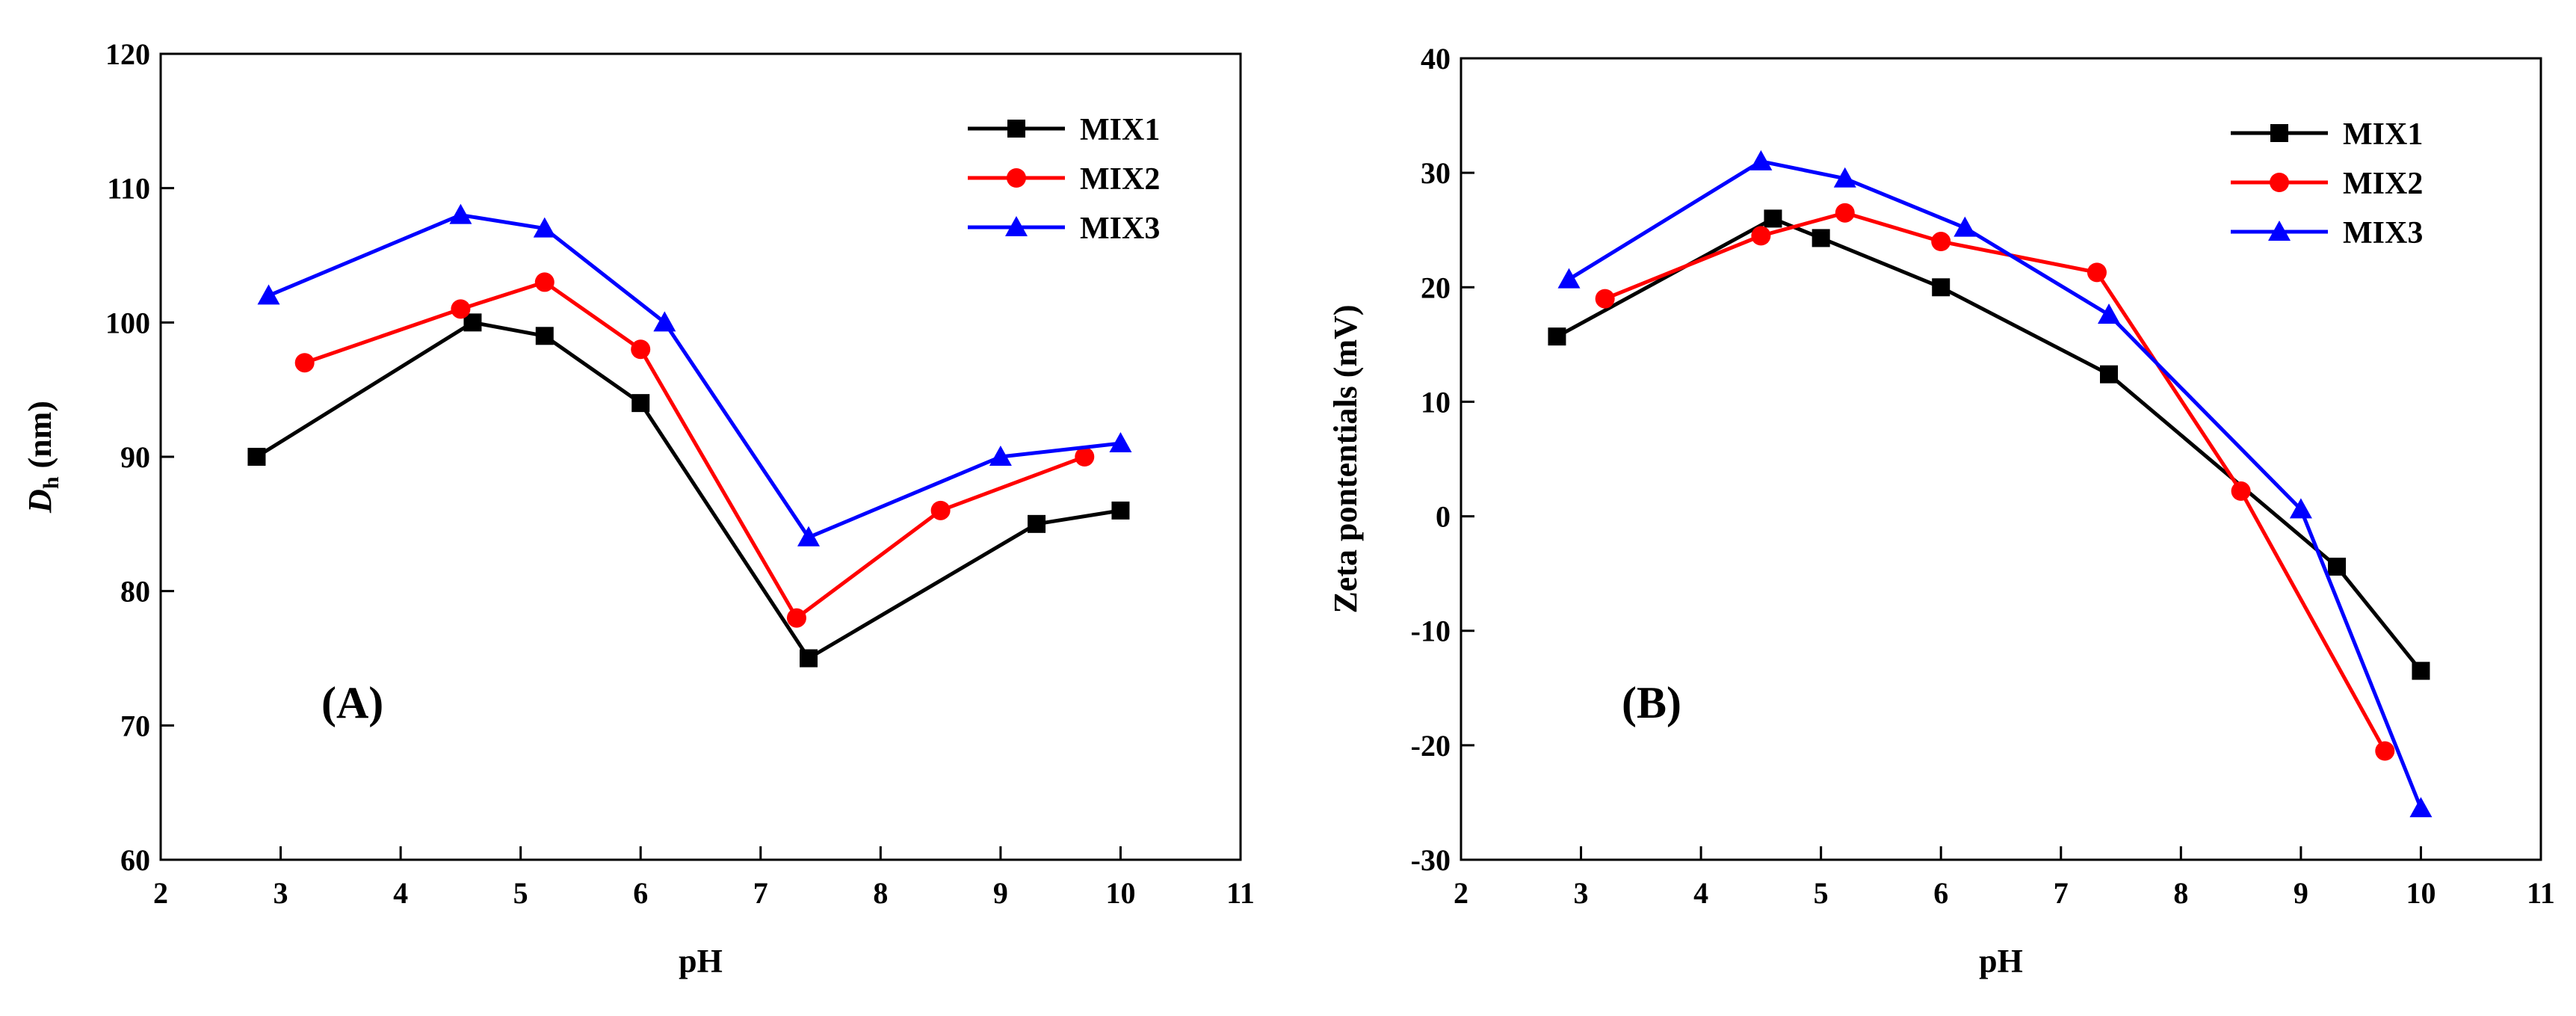  Describe the element at coordinates (2421, 893) in the screenshot. I see `x-tick-label-b-10: 10` at that location.